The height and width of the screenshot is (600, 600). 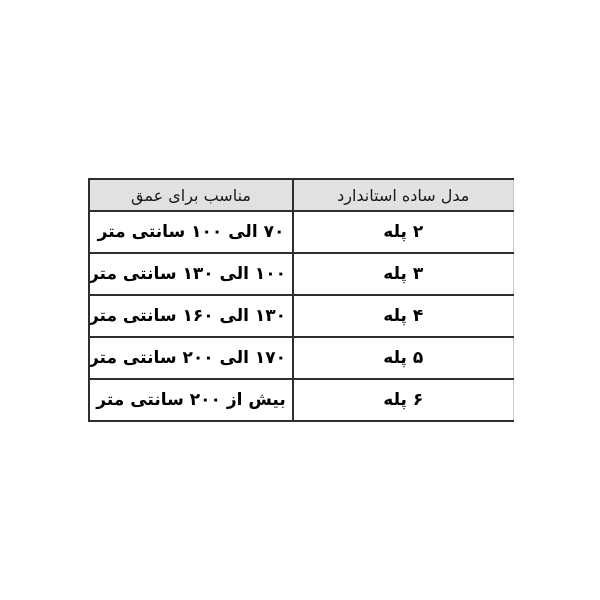 What do you see at coordinates (191, 195) in the screenshot?
I see `column-header-depth: مناسب برای عمق` at bounding box center [191, 195].